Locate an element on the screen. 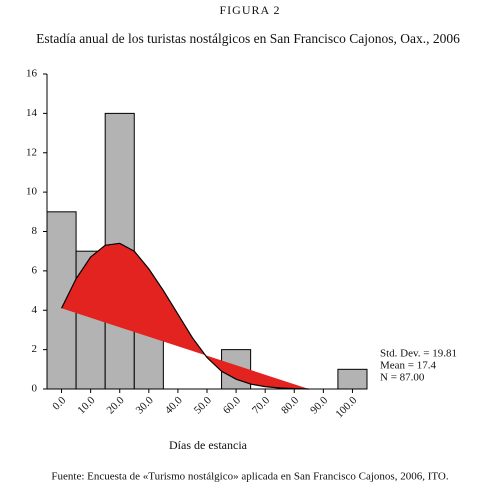  x-tick-label: 10.0 is located at coordinates (86, 405).